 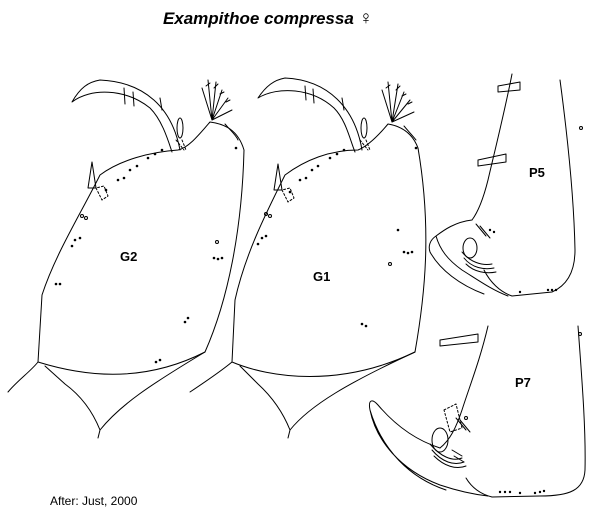 What do you see at coordinates (211, 377) in the screenshot?
I see `g1-carpus` at bounding box center [211, 377].